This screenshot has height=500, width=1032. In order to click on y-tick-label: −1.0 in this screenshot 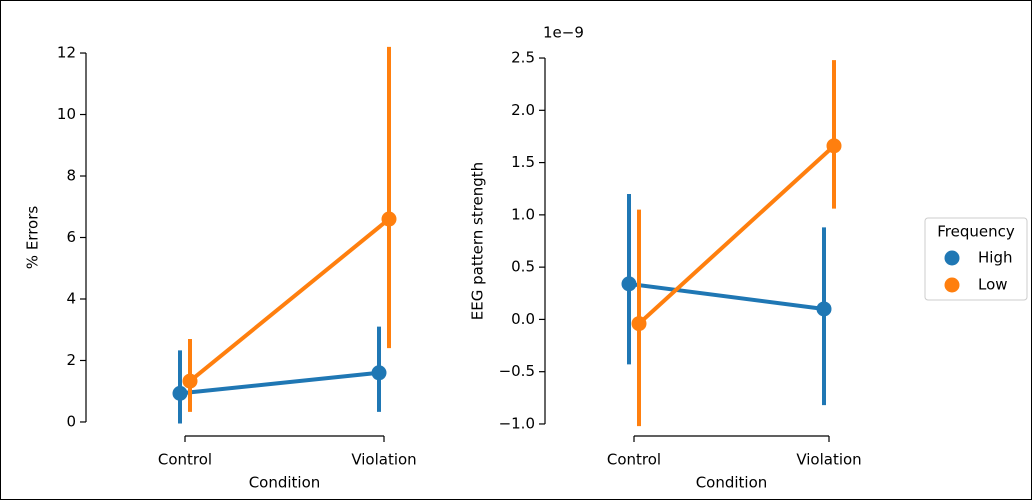, I will do `click(517, 423)`.